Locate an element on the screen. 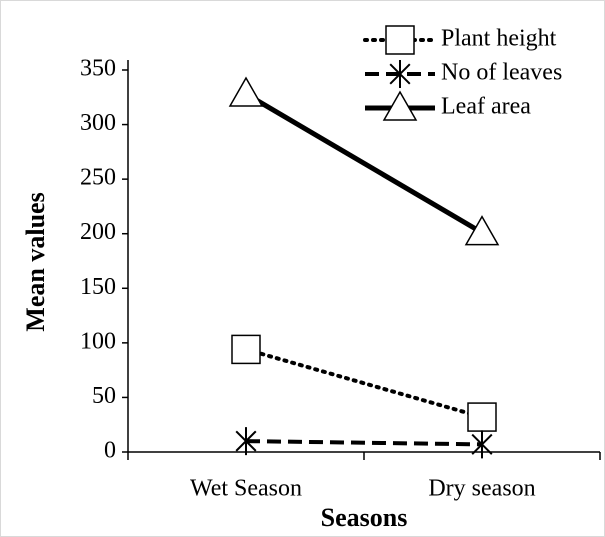 This screenshot has width=605, height=537. y-tick-label: 200 is located at coordinates (98, 232).